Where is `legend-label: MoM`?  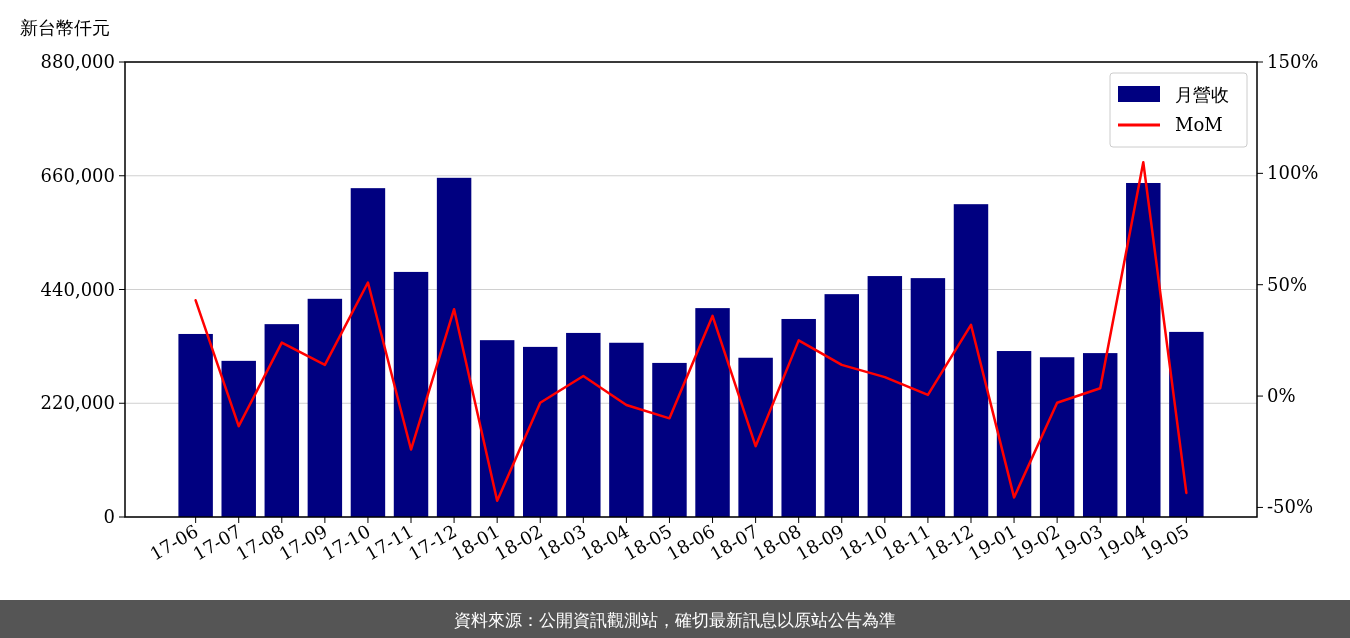
legend-label: MoM is located at coordinates (1199, 124).